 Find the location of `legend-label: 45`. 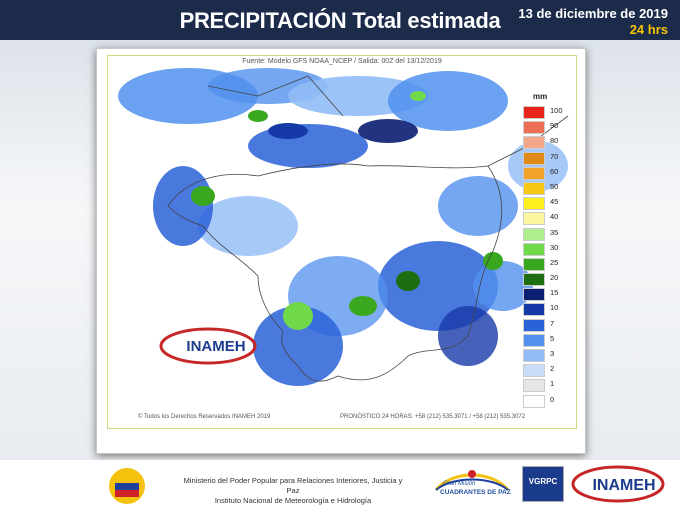

legend-label: 45 is located at coordinates (554, 202).